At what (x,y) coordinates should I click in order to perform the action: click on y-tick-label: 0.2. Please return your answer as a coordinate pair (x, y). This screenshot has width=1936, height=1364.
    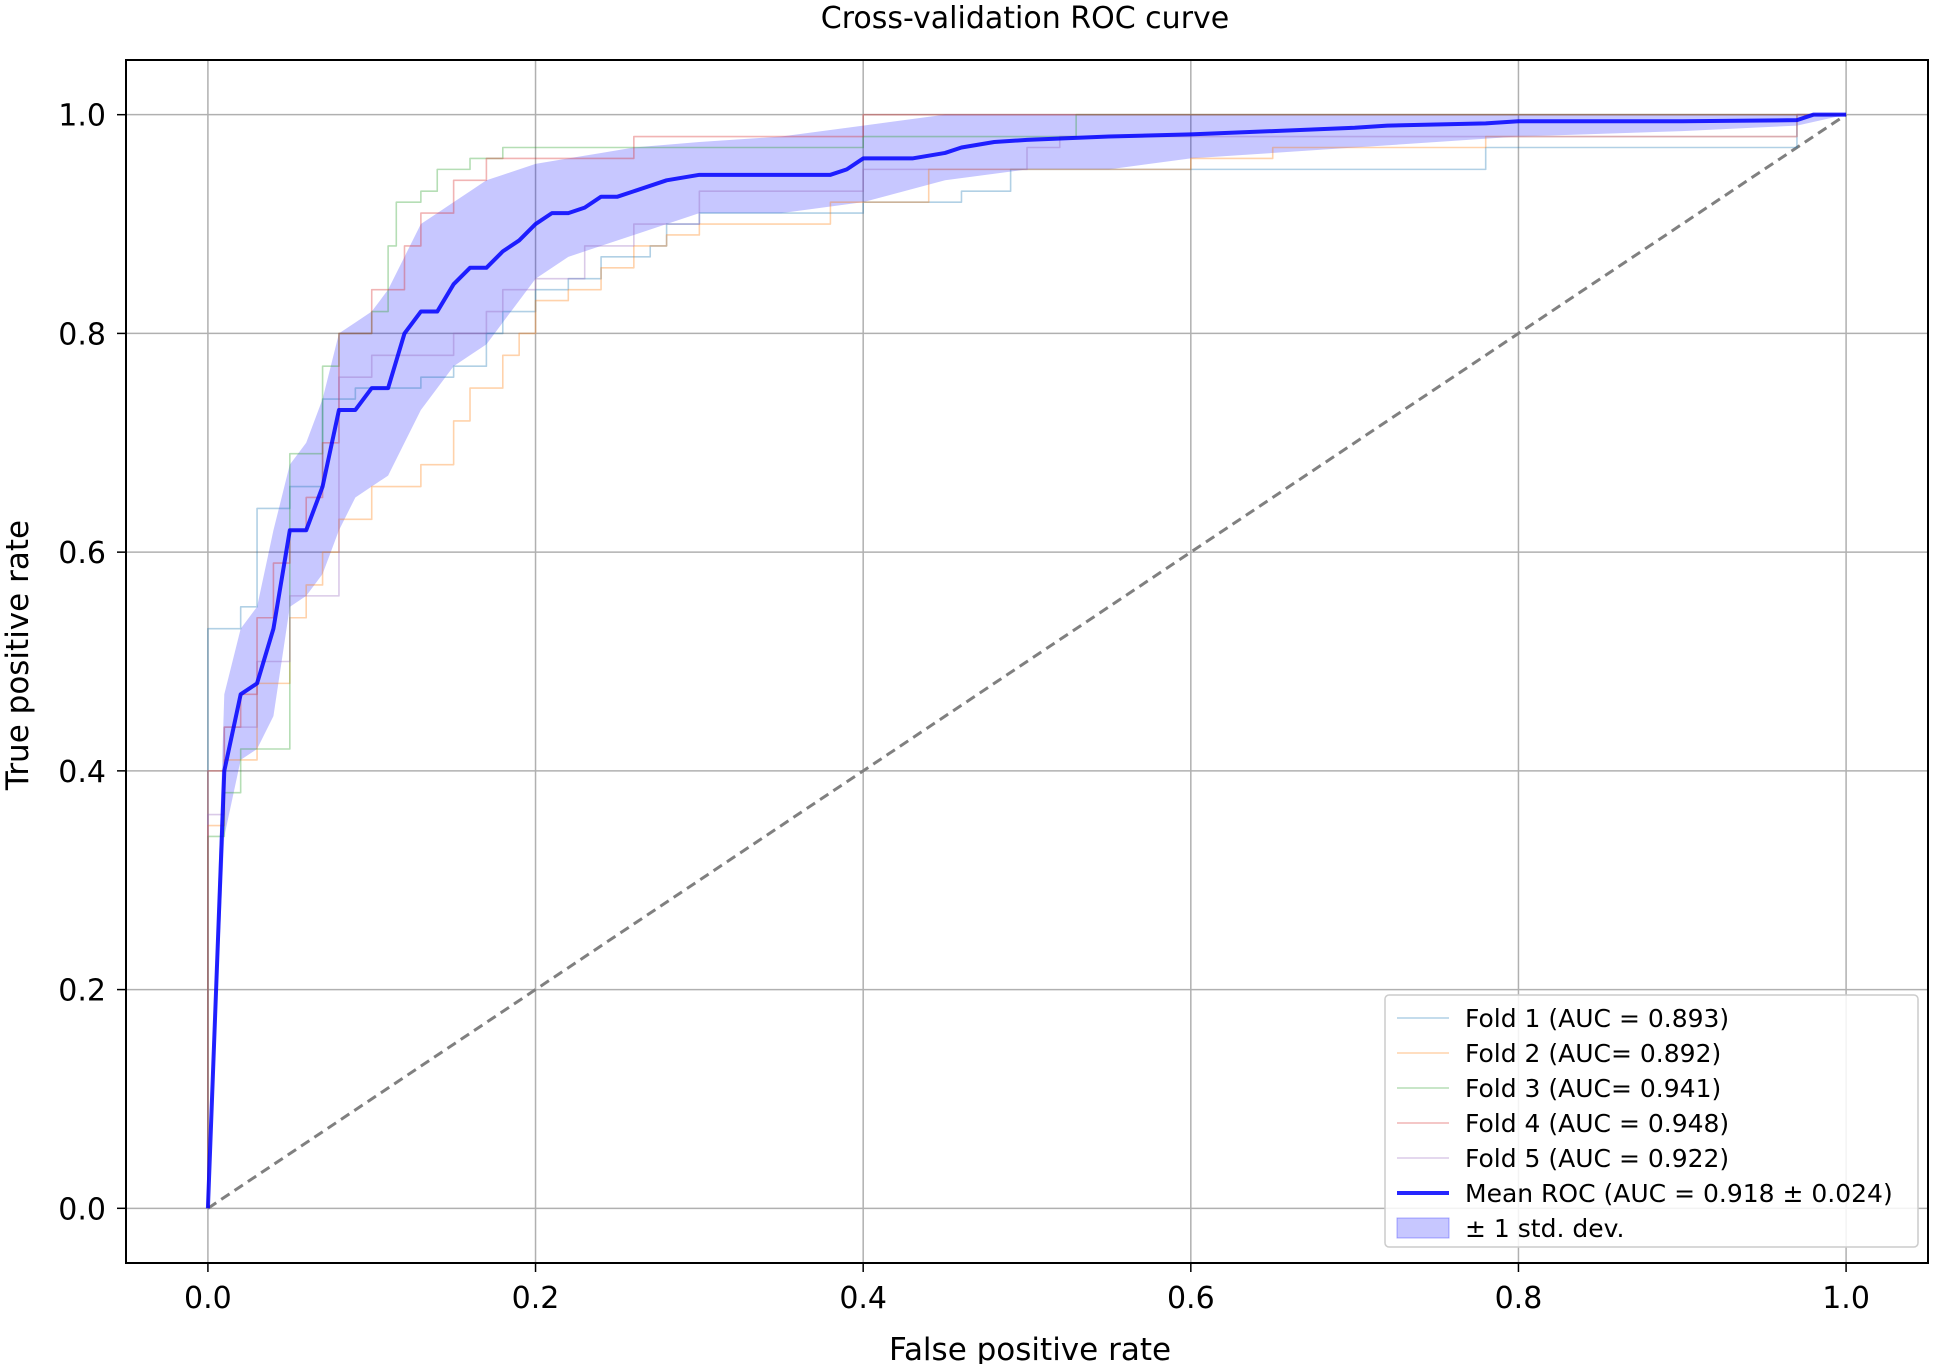
    Looking at the image, I should click on (82, 991).